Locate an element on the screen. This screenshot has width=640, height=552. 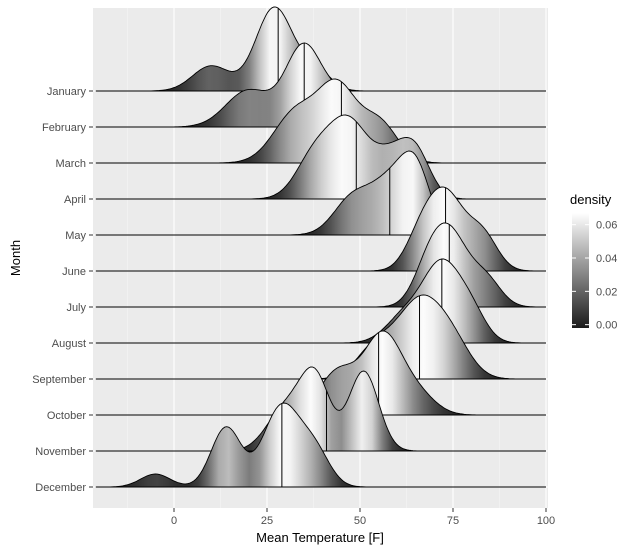
ridge-november is located at coordinates (321, 409).